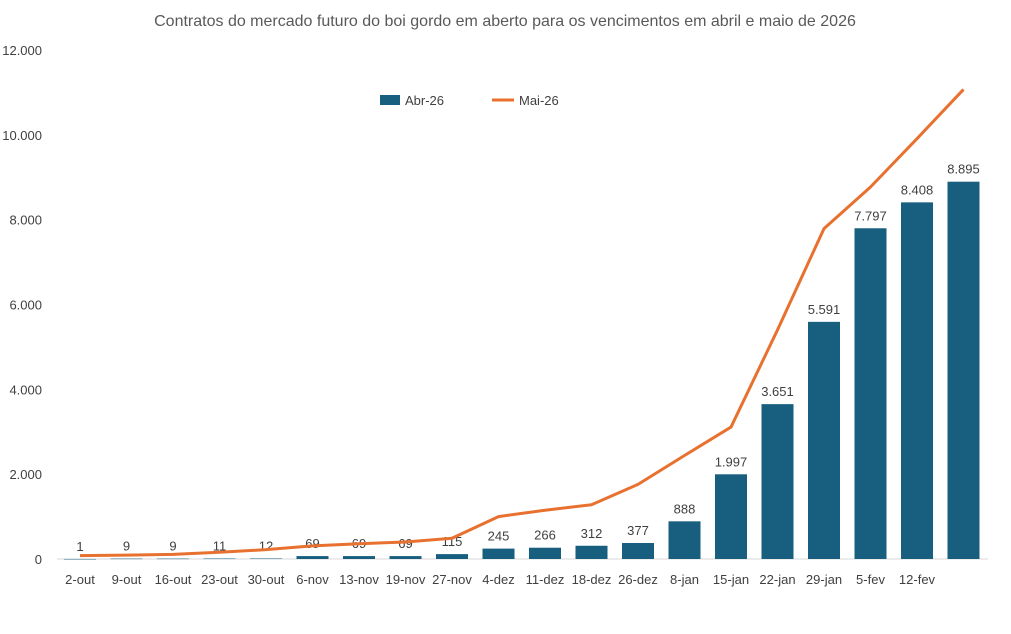 This screenshot has width=1011, height=634. What do you see at coordinates (219, 579) in the screenshot?
I see `x-tick-label: 23-out` at bounding box center [219, 579].